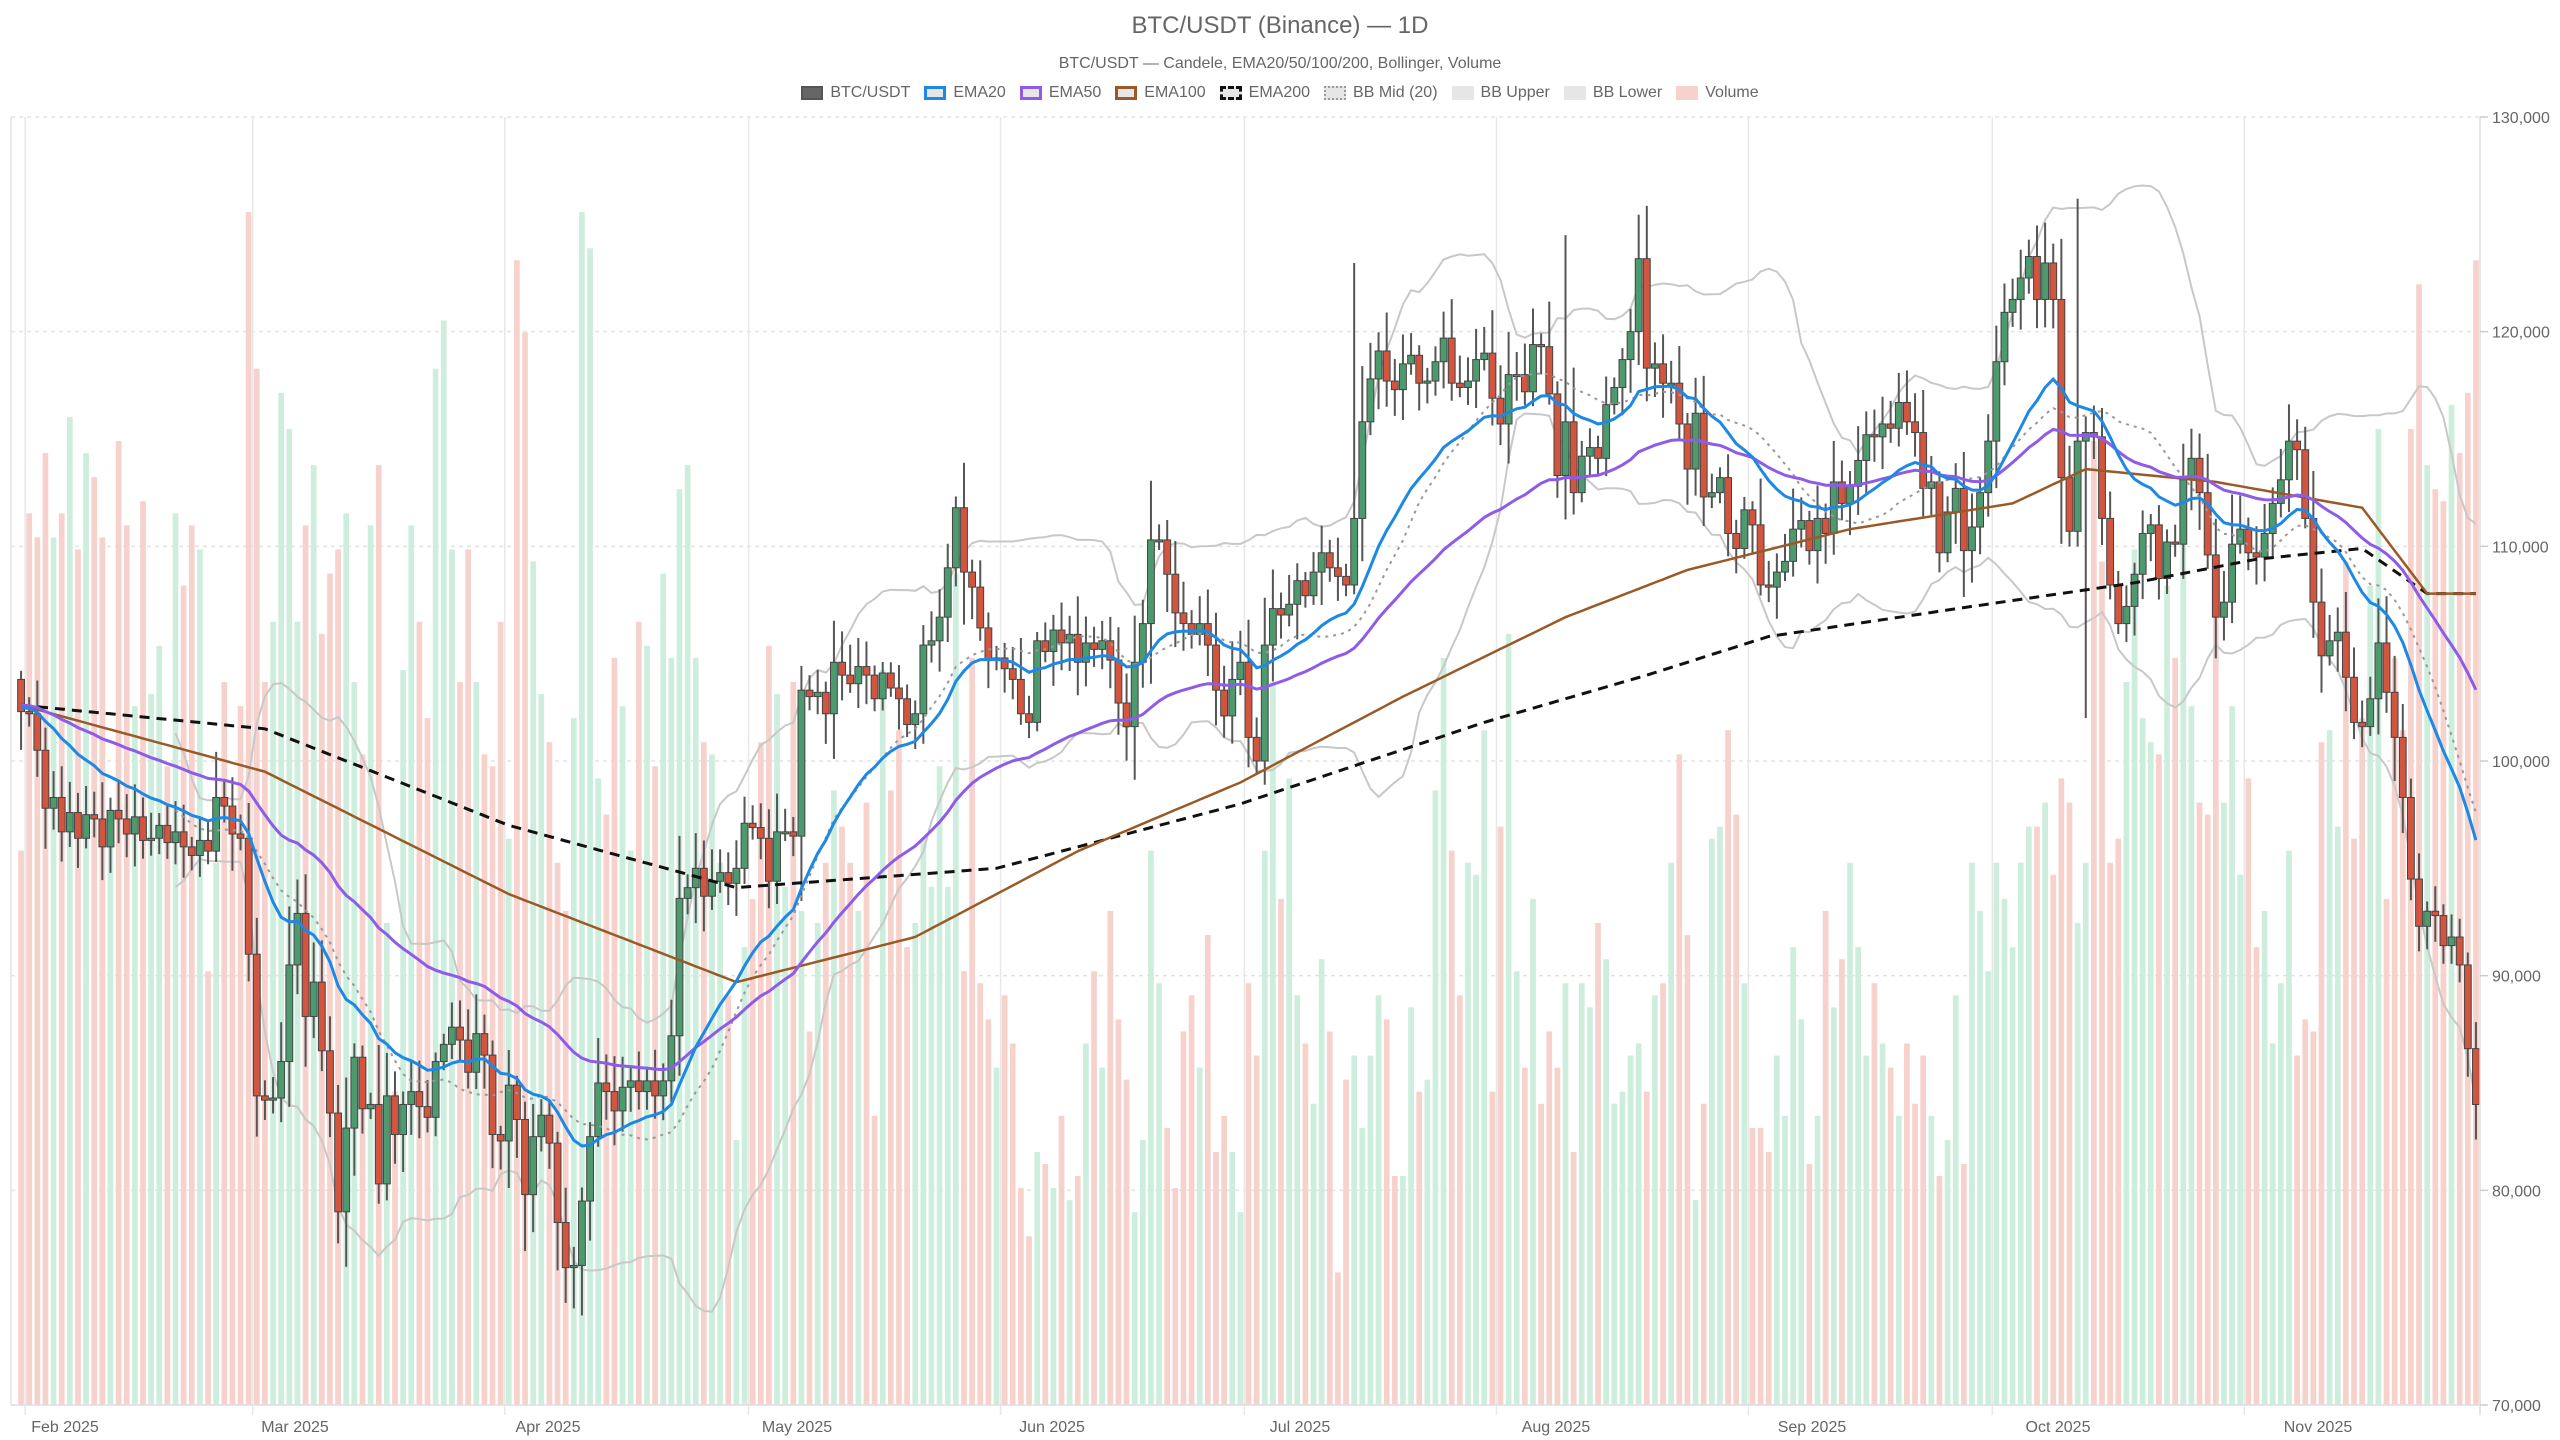  Describe the element at coordinates (855, 93) in the screenshot. I see `legend-item-btc-usdt: BTC/USDT` at that location.